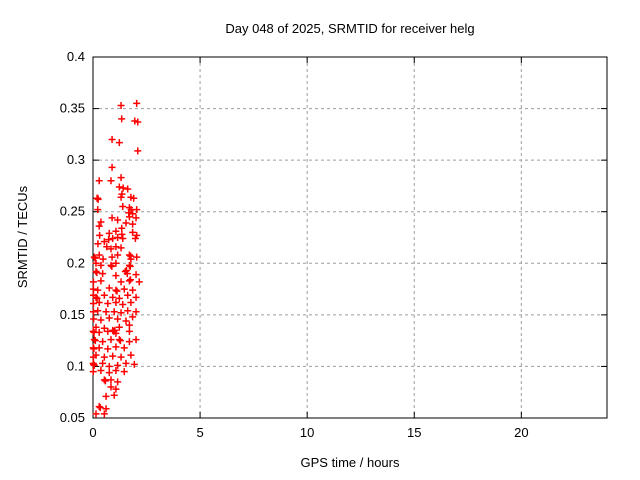 The image size is (640, 480). I want to click on y-tick-label: 0.1, so click(76, 365).